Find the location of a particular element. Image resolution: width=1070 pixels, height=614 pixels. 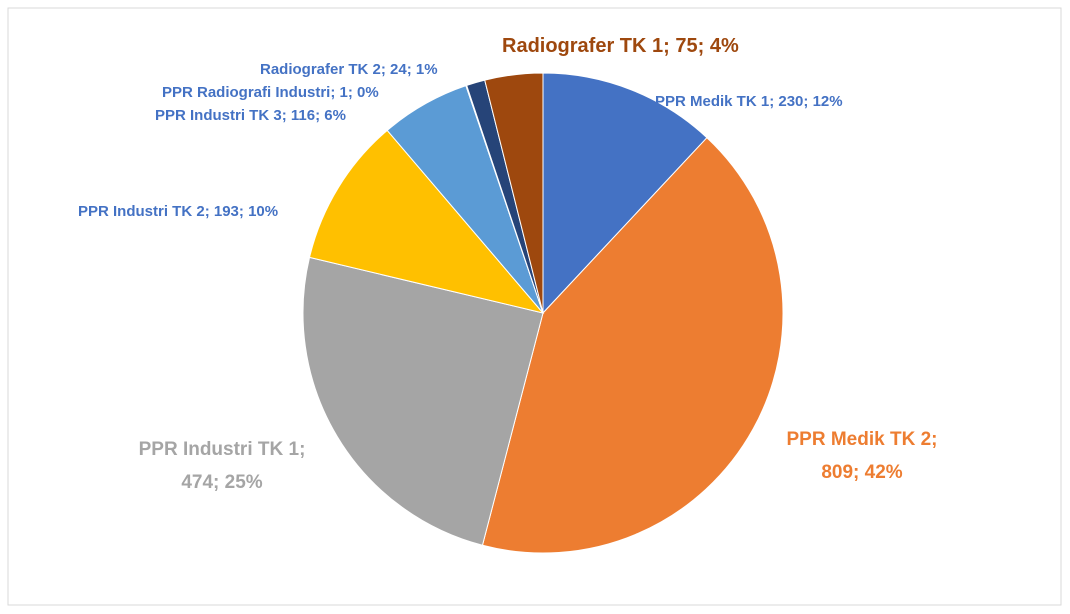

data-label: PPR Industri TK 3; 116; 6% is located at coordinates (250, 115).